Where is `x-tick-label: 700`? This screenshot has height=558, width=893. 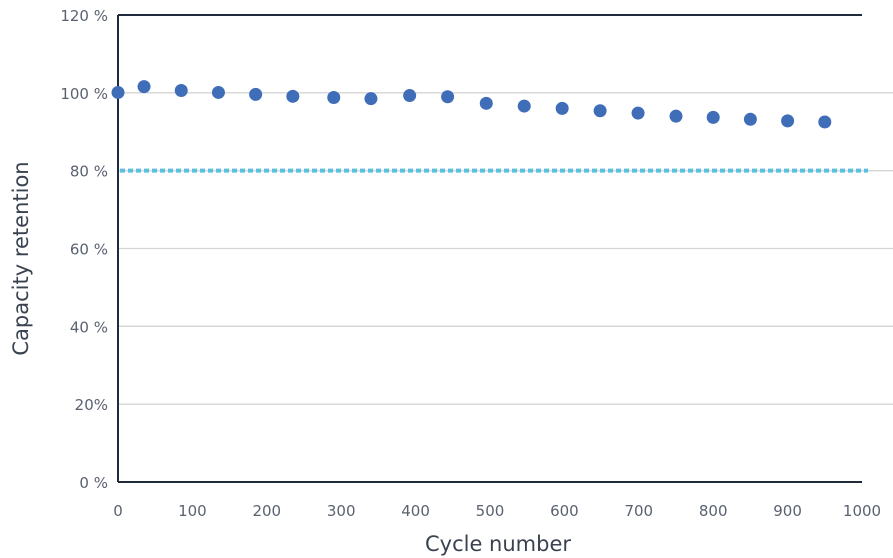 x-tick-label: 700 is located at coordinates (638, 511).